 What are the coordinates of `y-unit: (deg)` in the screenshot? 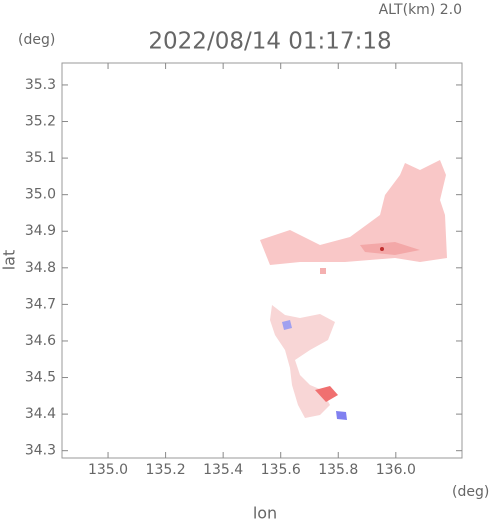 It's located at (36, 40).